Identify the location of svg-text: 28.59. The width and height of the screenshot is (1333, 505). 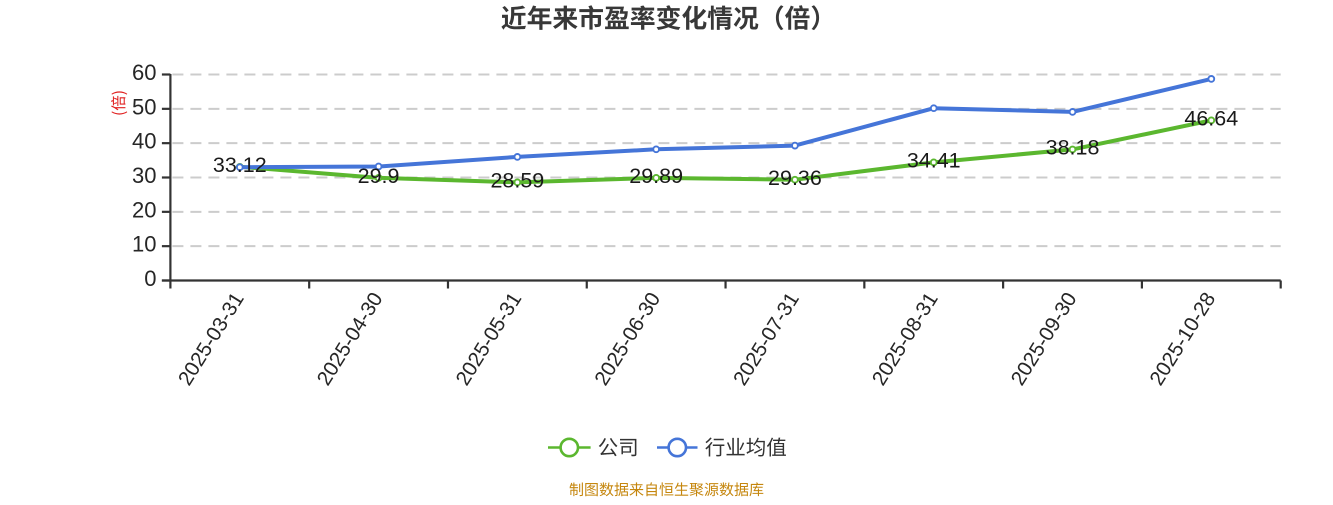
(517, 181).